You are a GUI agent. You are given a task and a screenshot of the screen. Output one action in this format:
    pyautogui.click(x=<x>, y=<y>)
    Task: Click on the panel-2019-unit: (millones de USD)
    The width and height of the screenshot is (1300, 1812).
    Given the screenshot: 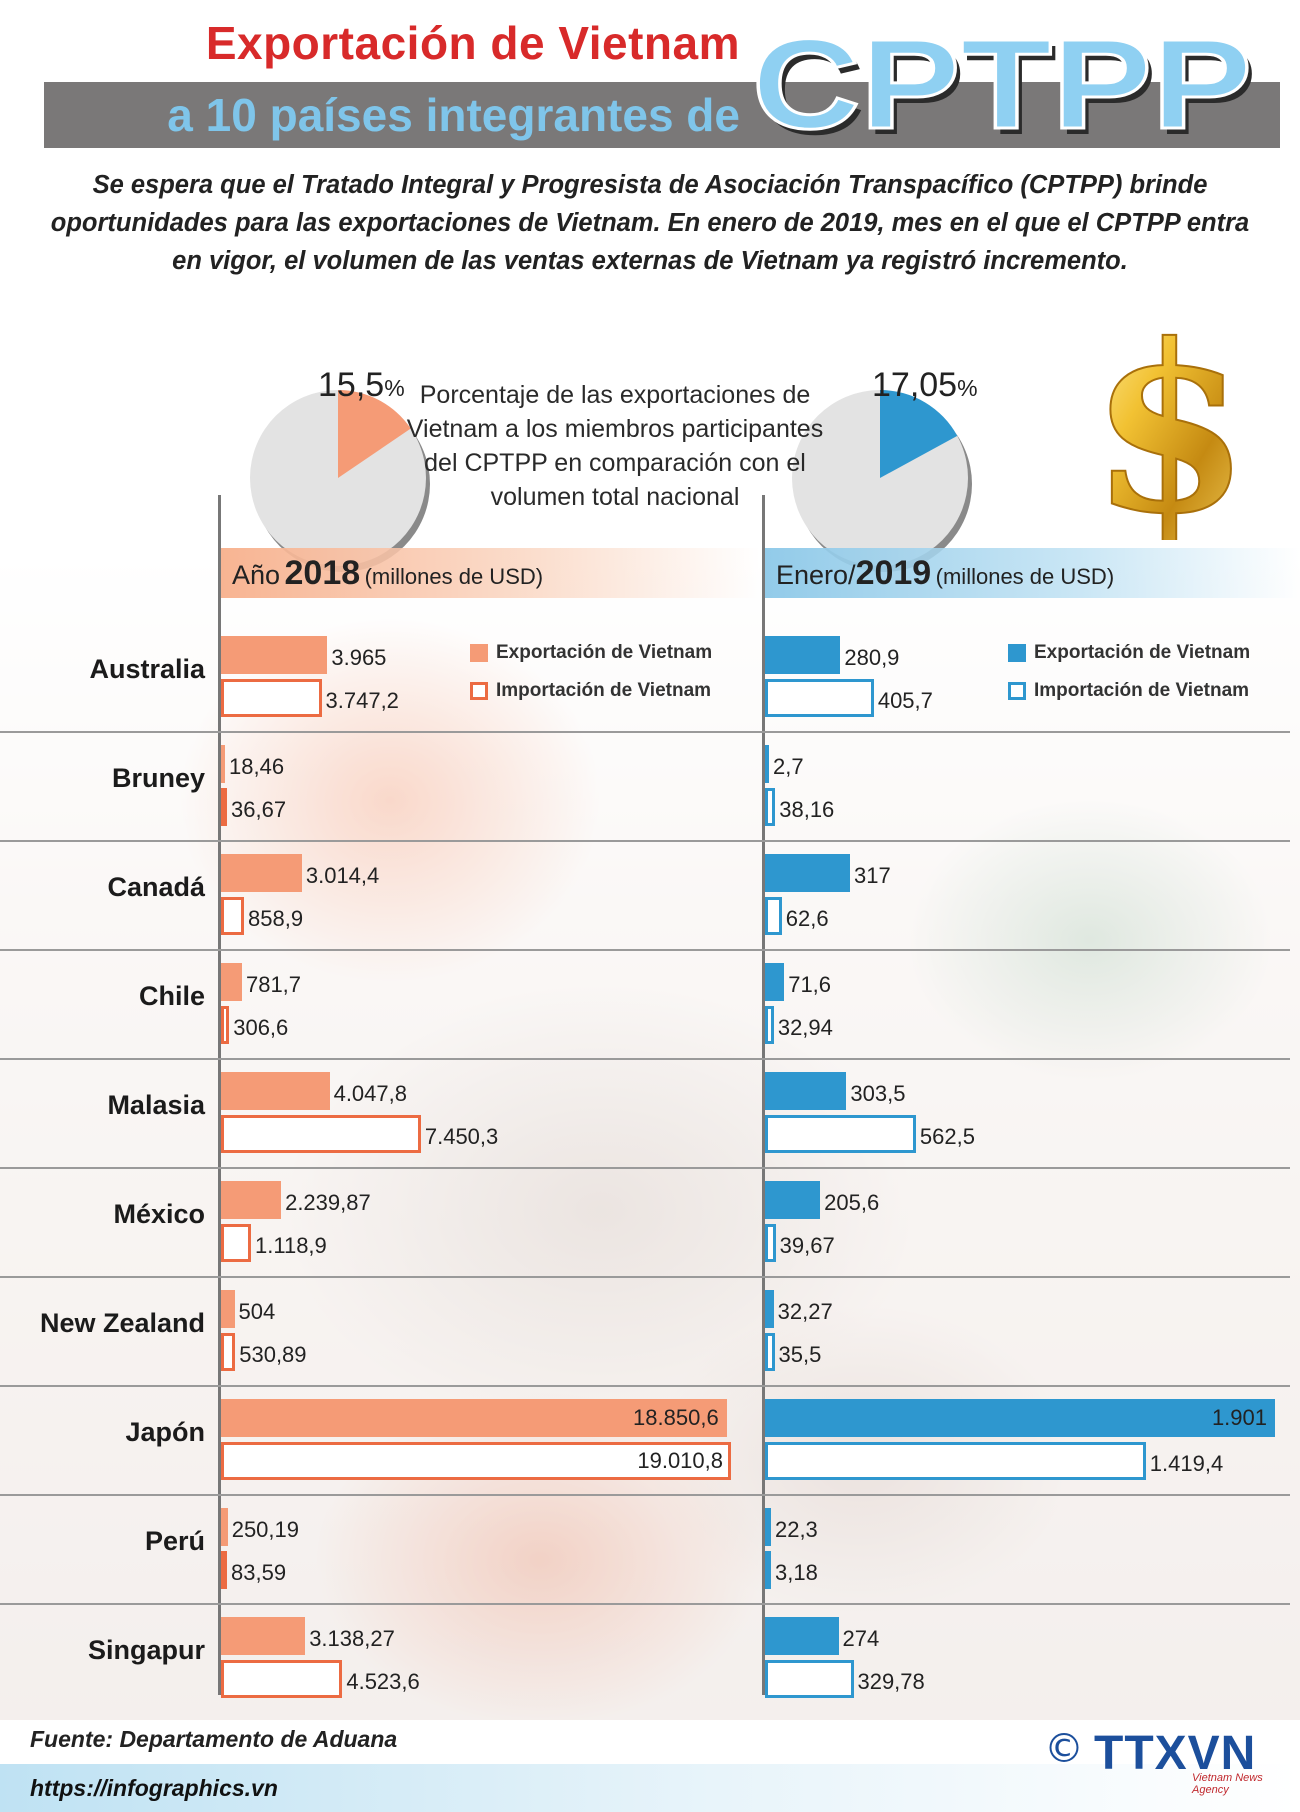 What is the action you would take?
    pyautogui.click(x=1025, y=576)
    